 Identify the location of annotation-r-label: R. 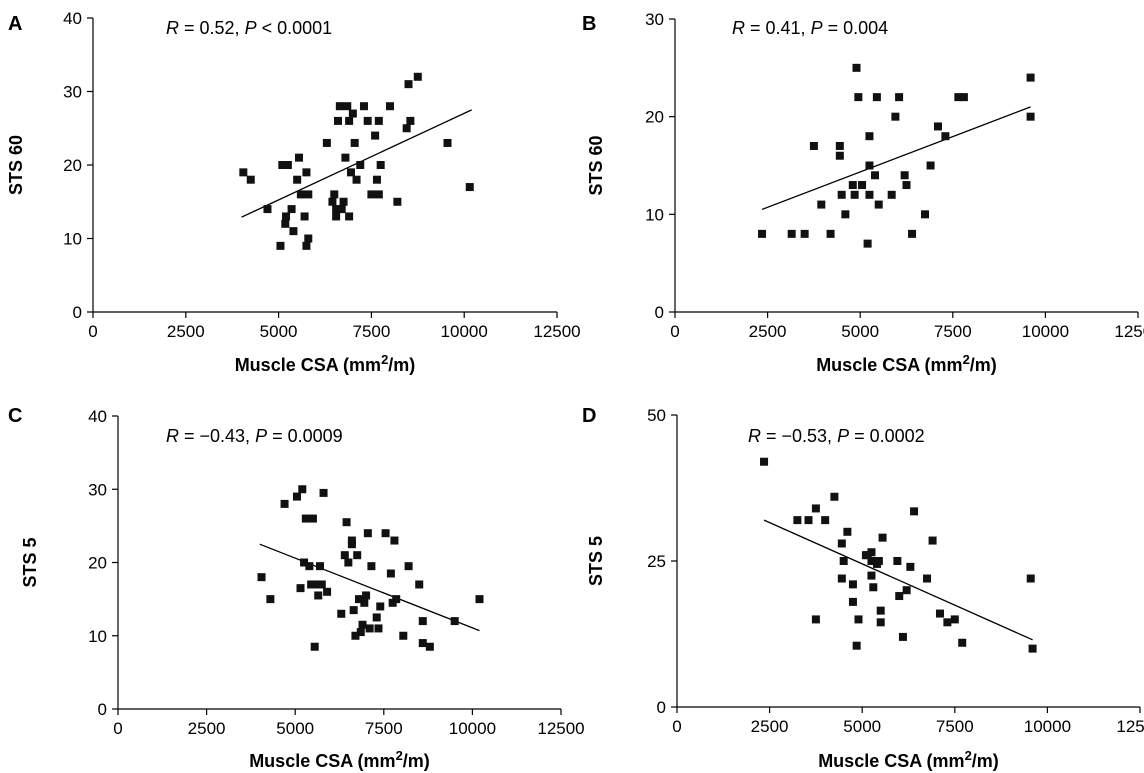
(754, 436).